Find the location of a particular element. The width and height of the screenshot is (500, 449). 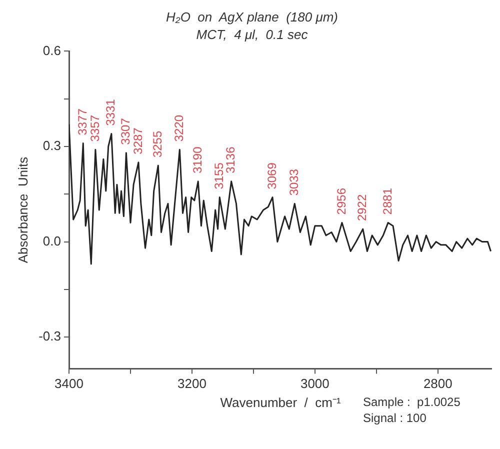

y-tick-label: 0.6 is located at coordinates (51, 50).